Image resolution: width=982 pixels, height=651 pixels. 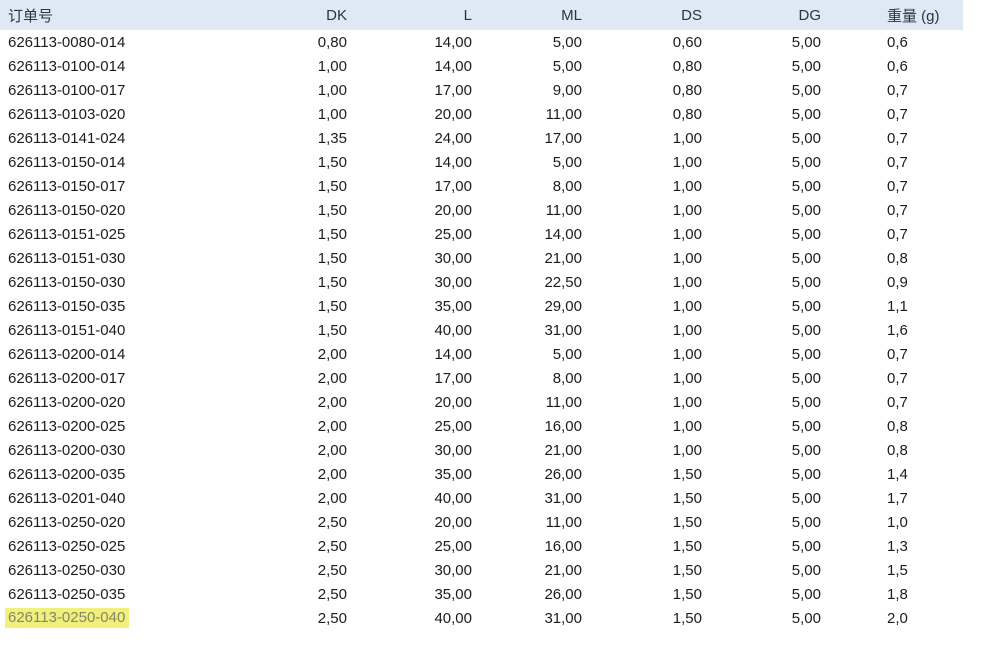 I want to click on cell-weight: 1,7, so click(x=897, y=498).